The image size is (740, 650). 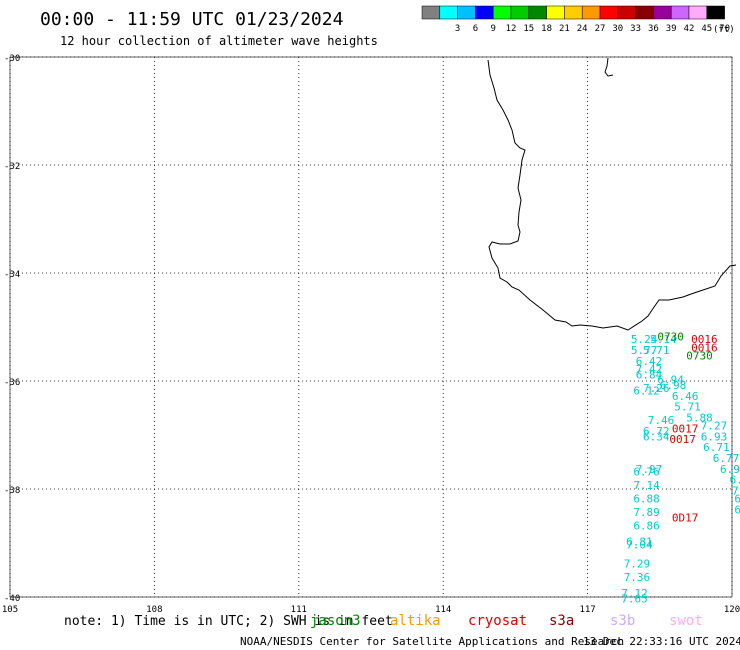 I want to click on satellite-s3a: s3a, so click(x=561, y=621).